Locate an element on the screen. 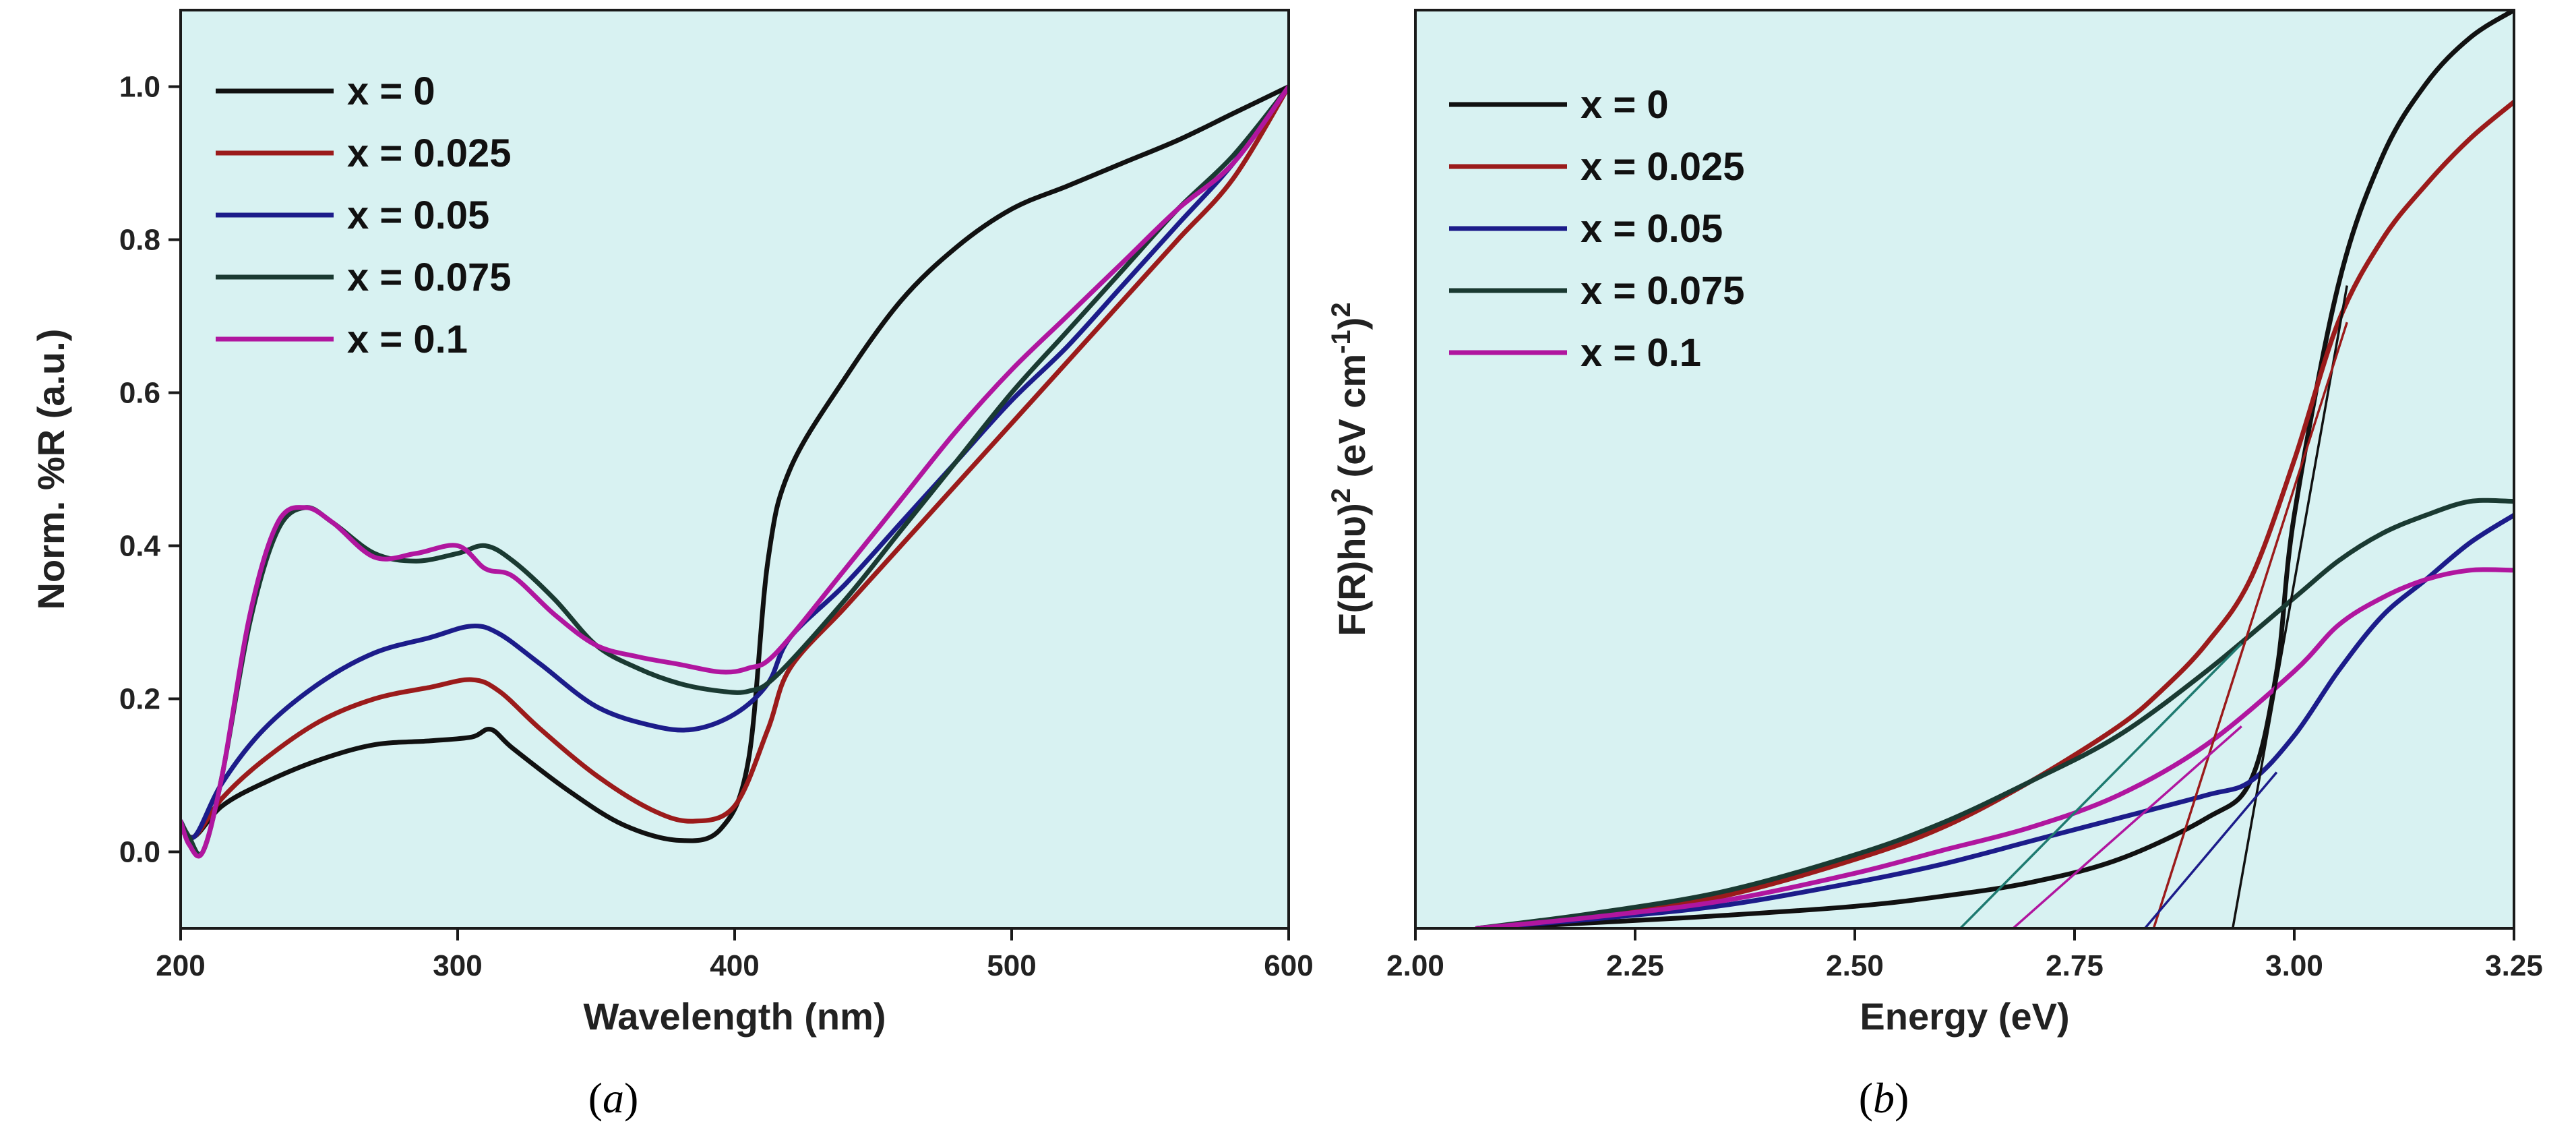 Image resolution: width=2576 pixels, height=1136 pixels. x-tick-label-a-0: 200 is located at coordinates (181, 965).